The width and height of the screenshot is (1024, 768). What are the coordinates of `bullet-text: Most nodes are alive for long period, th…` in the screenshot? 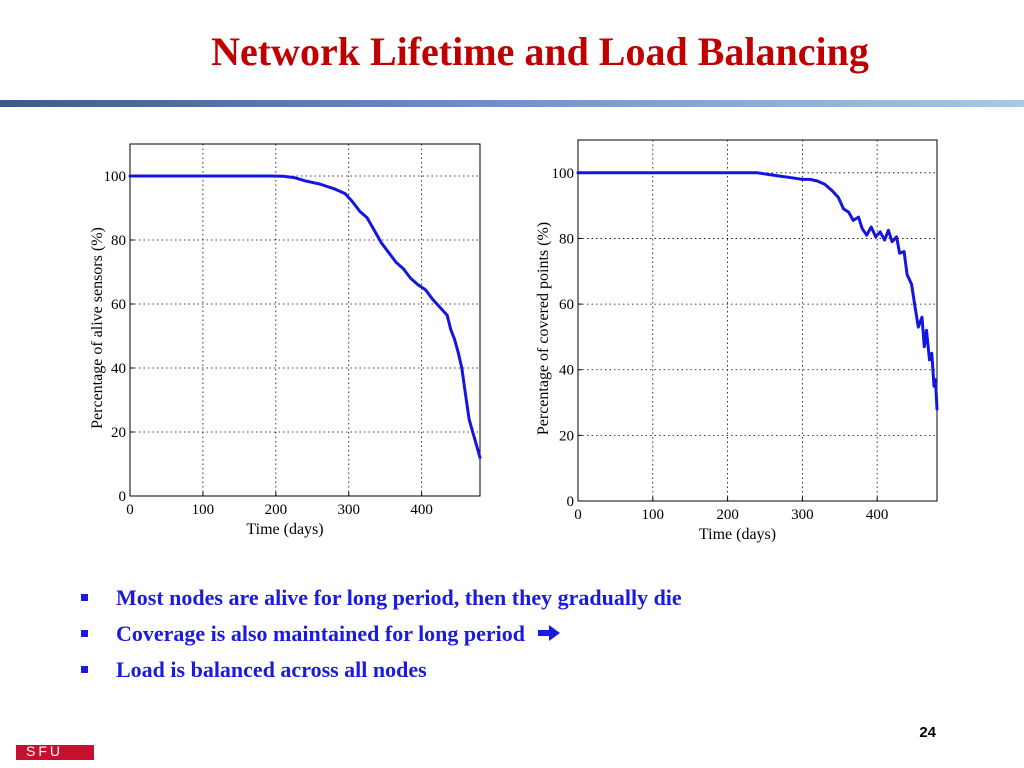 It's located at (399, 597).